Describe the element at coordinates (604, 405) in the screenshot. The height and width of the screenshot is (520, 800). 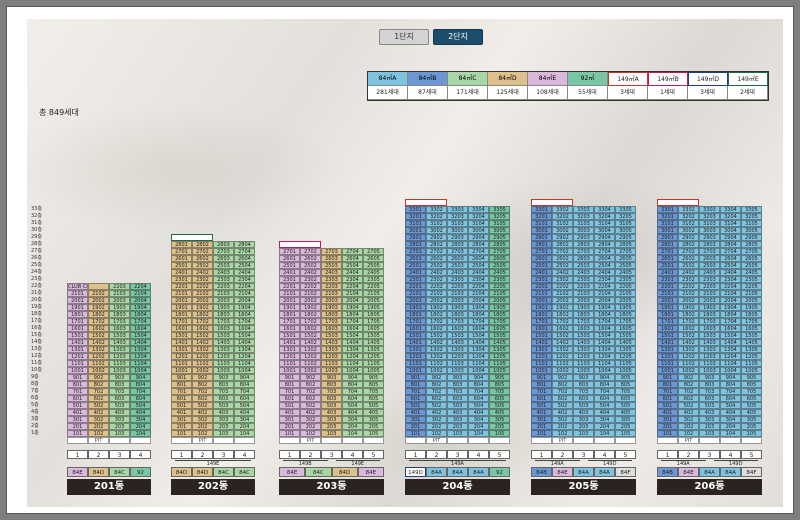
I see `unit-cell: 504` at that location.